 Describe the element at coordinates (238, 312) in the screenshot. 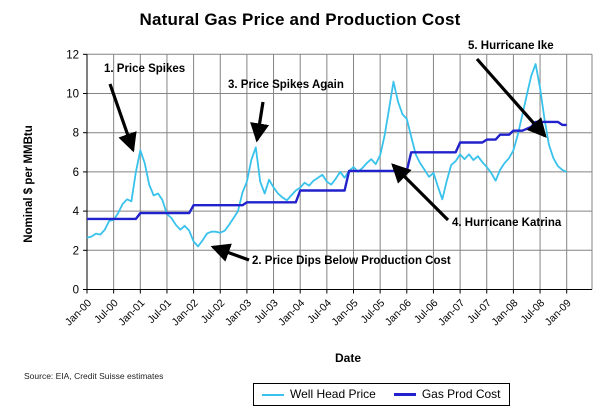

I see `x-tick-label: Jan-03` at that location.